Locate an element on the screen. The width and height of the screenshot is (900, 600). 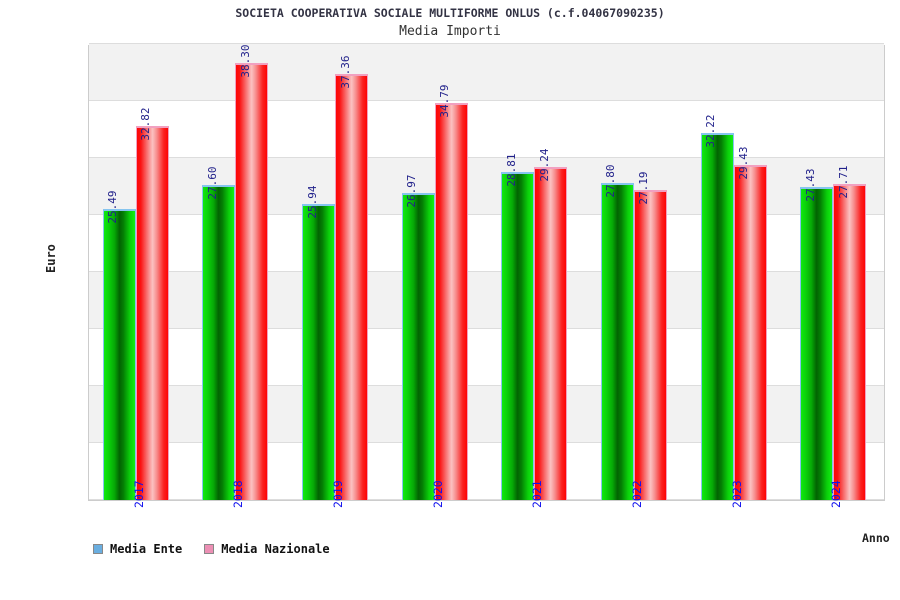
x-axis-tick-label: 2021 is located at coordinates (537, 494).